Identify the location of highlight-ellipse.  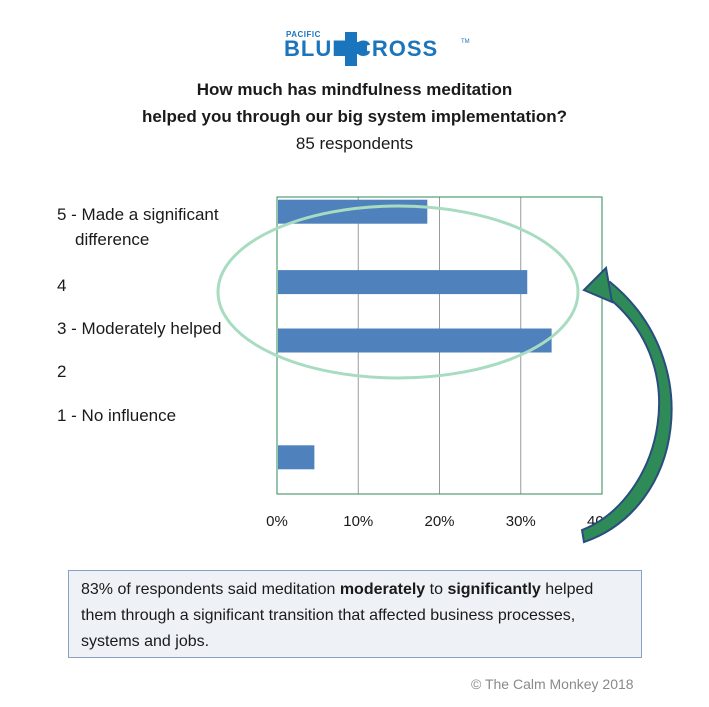
(398, 292).